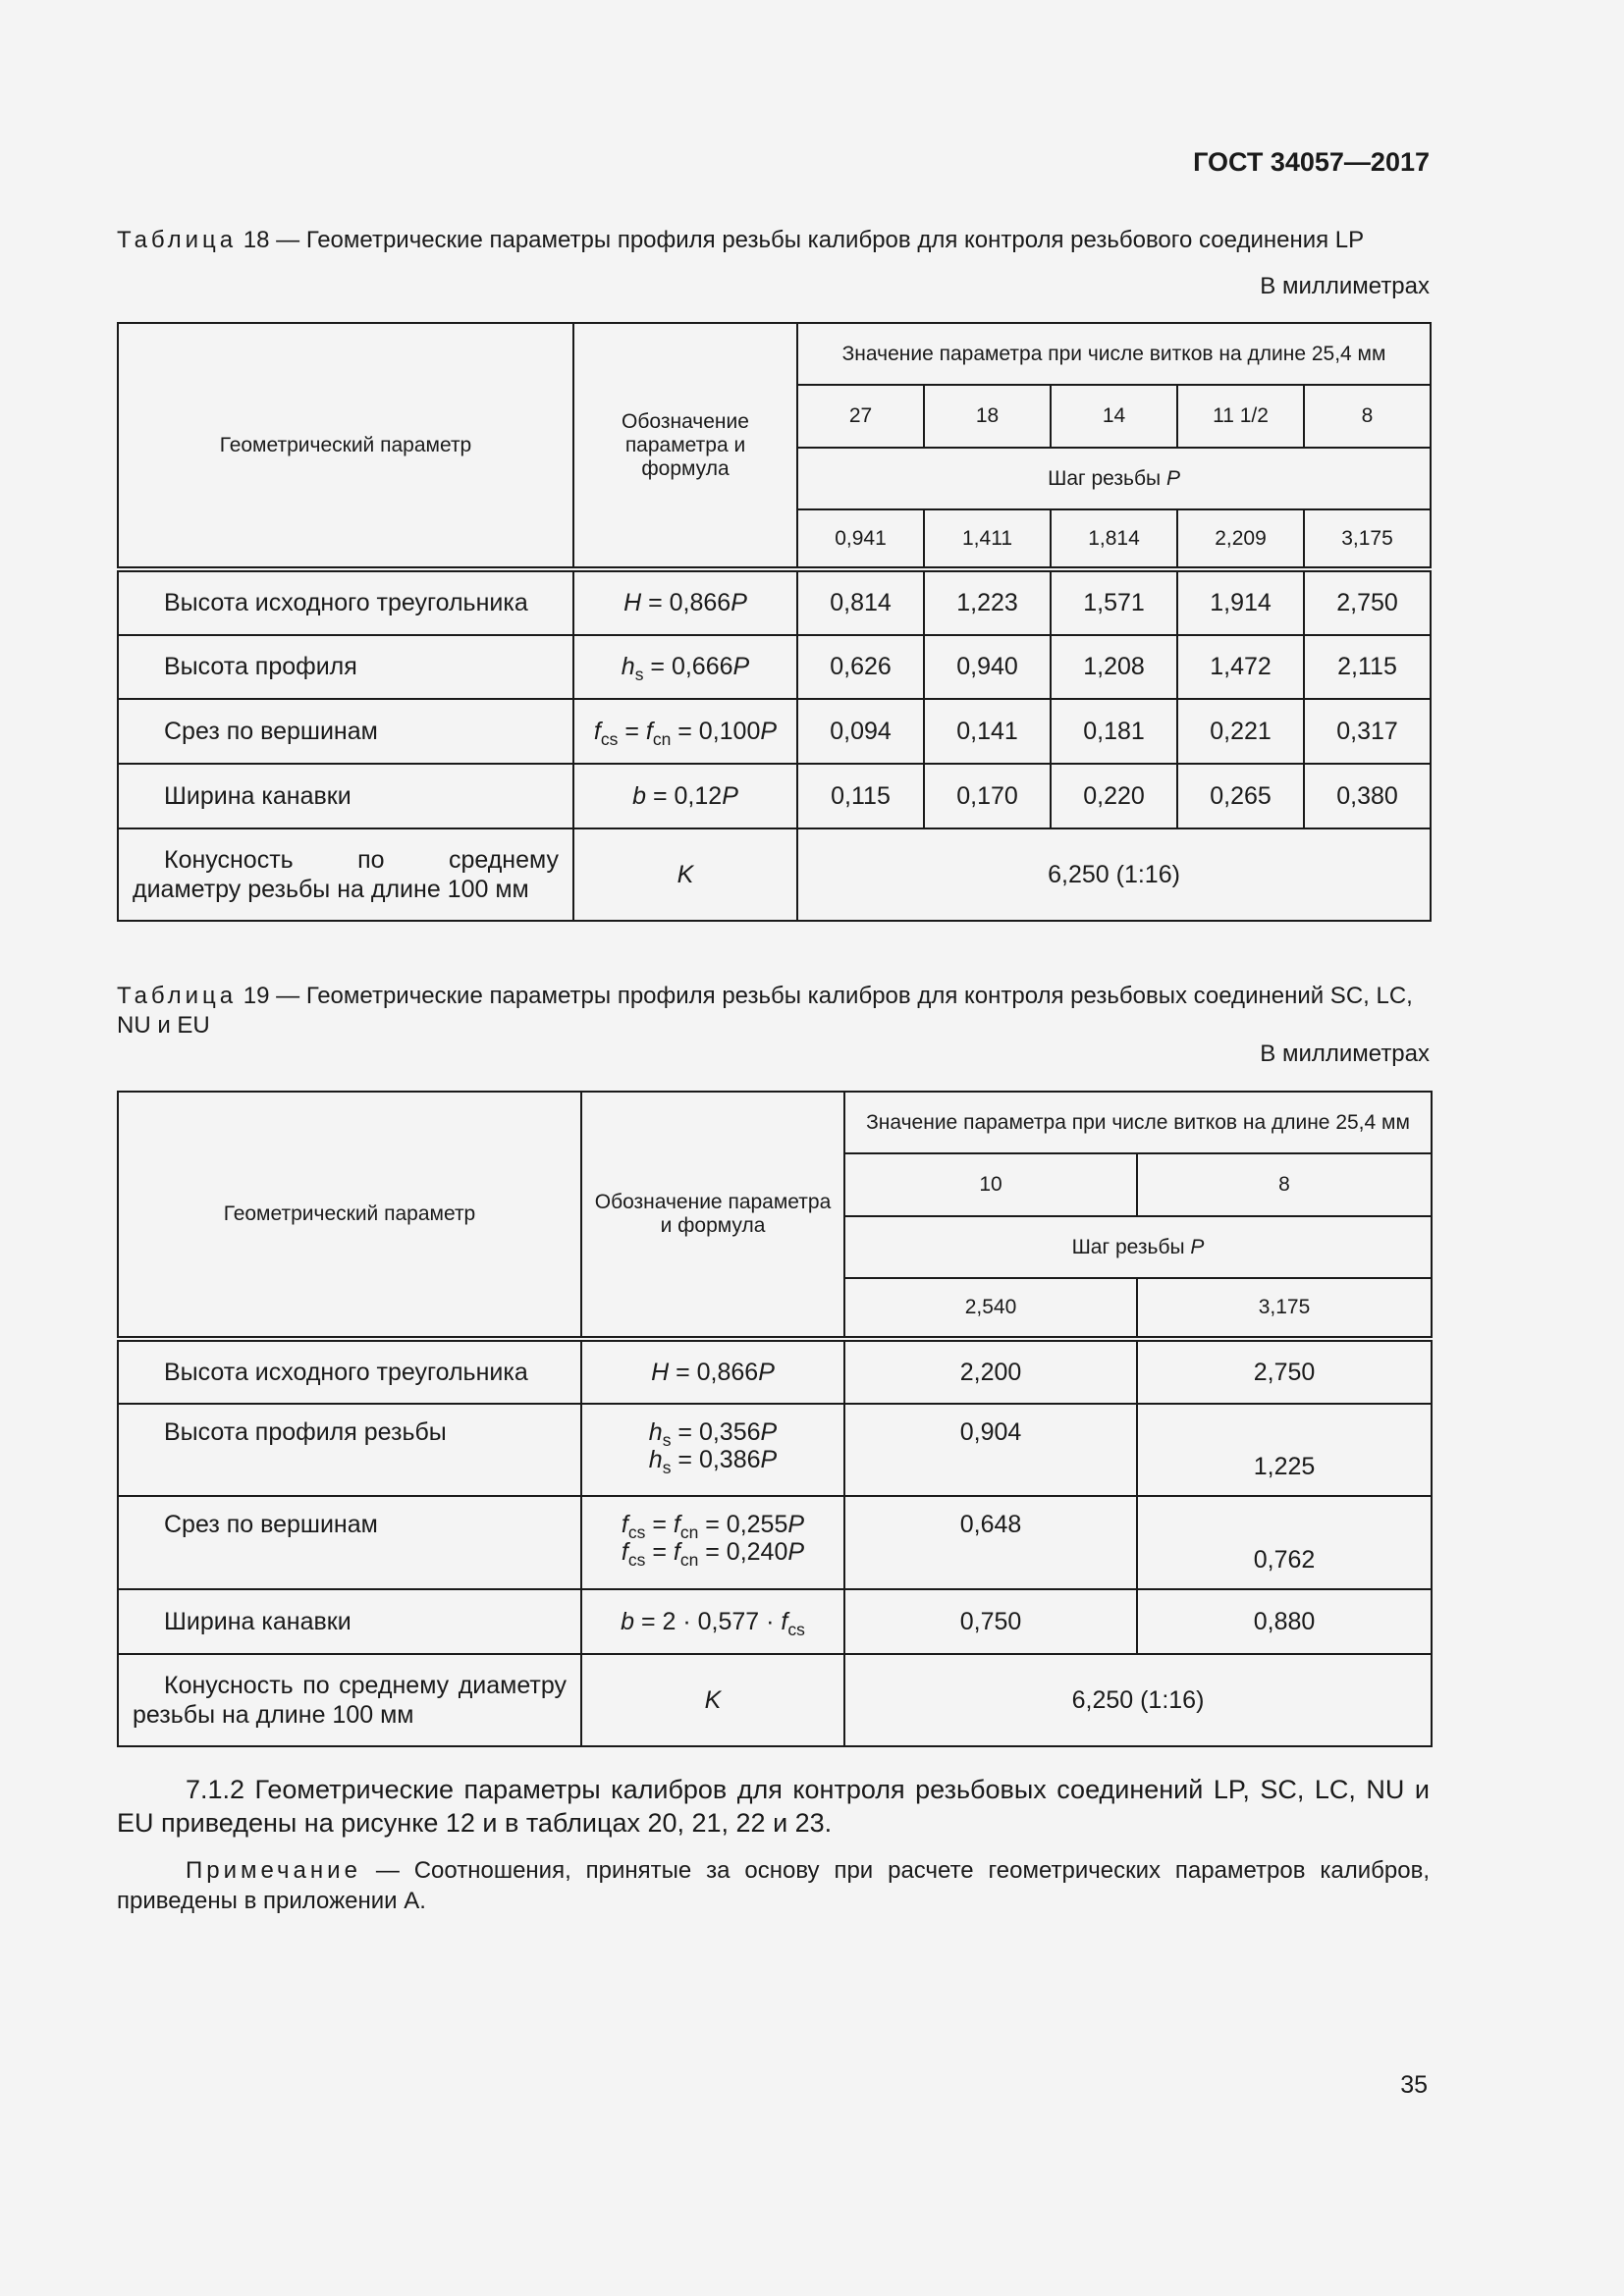  What do you see at coordinates (1367, 732) in the screenshot?
I see `value-cell: 0,317` at bounding box center [1367, 732].